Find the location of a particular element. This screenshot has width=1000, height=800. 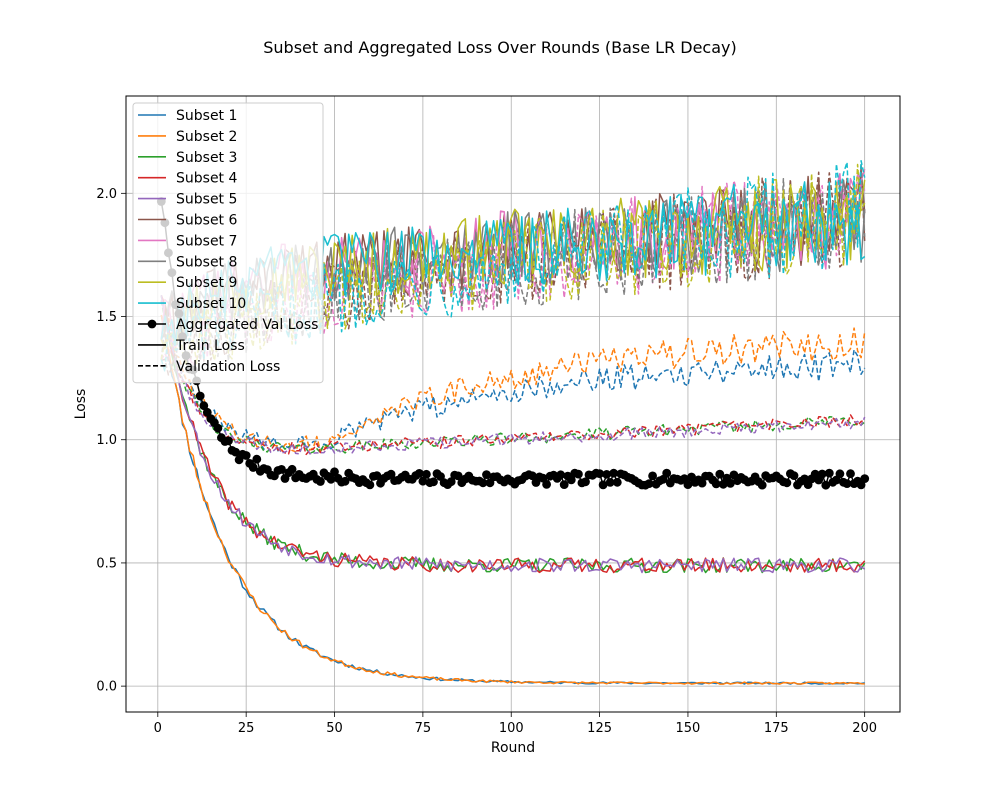

legend-label-subset-9: Subset 9 is located at coordinates (206, 283).